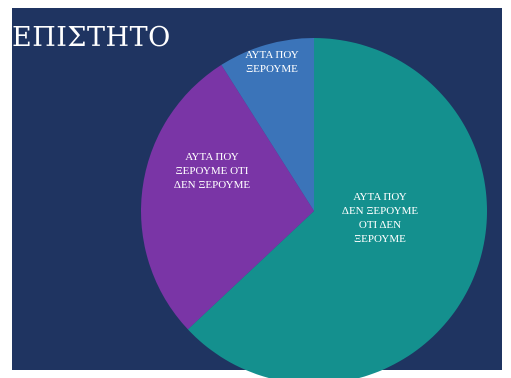 The width and height of the screenshot is (511, 378). I want to click on slice-label-line: ΟΤΙ ΔΕΝ, so click(380, 225).